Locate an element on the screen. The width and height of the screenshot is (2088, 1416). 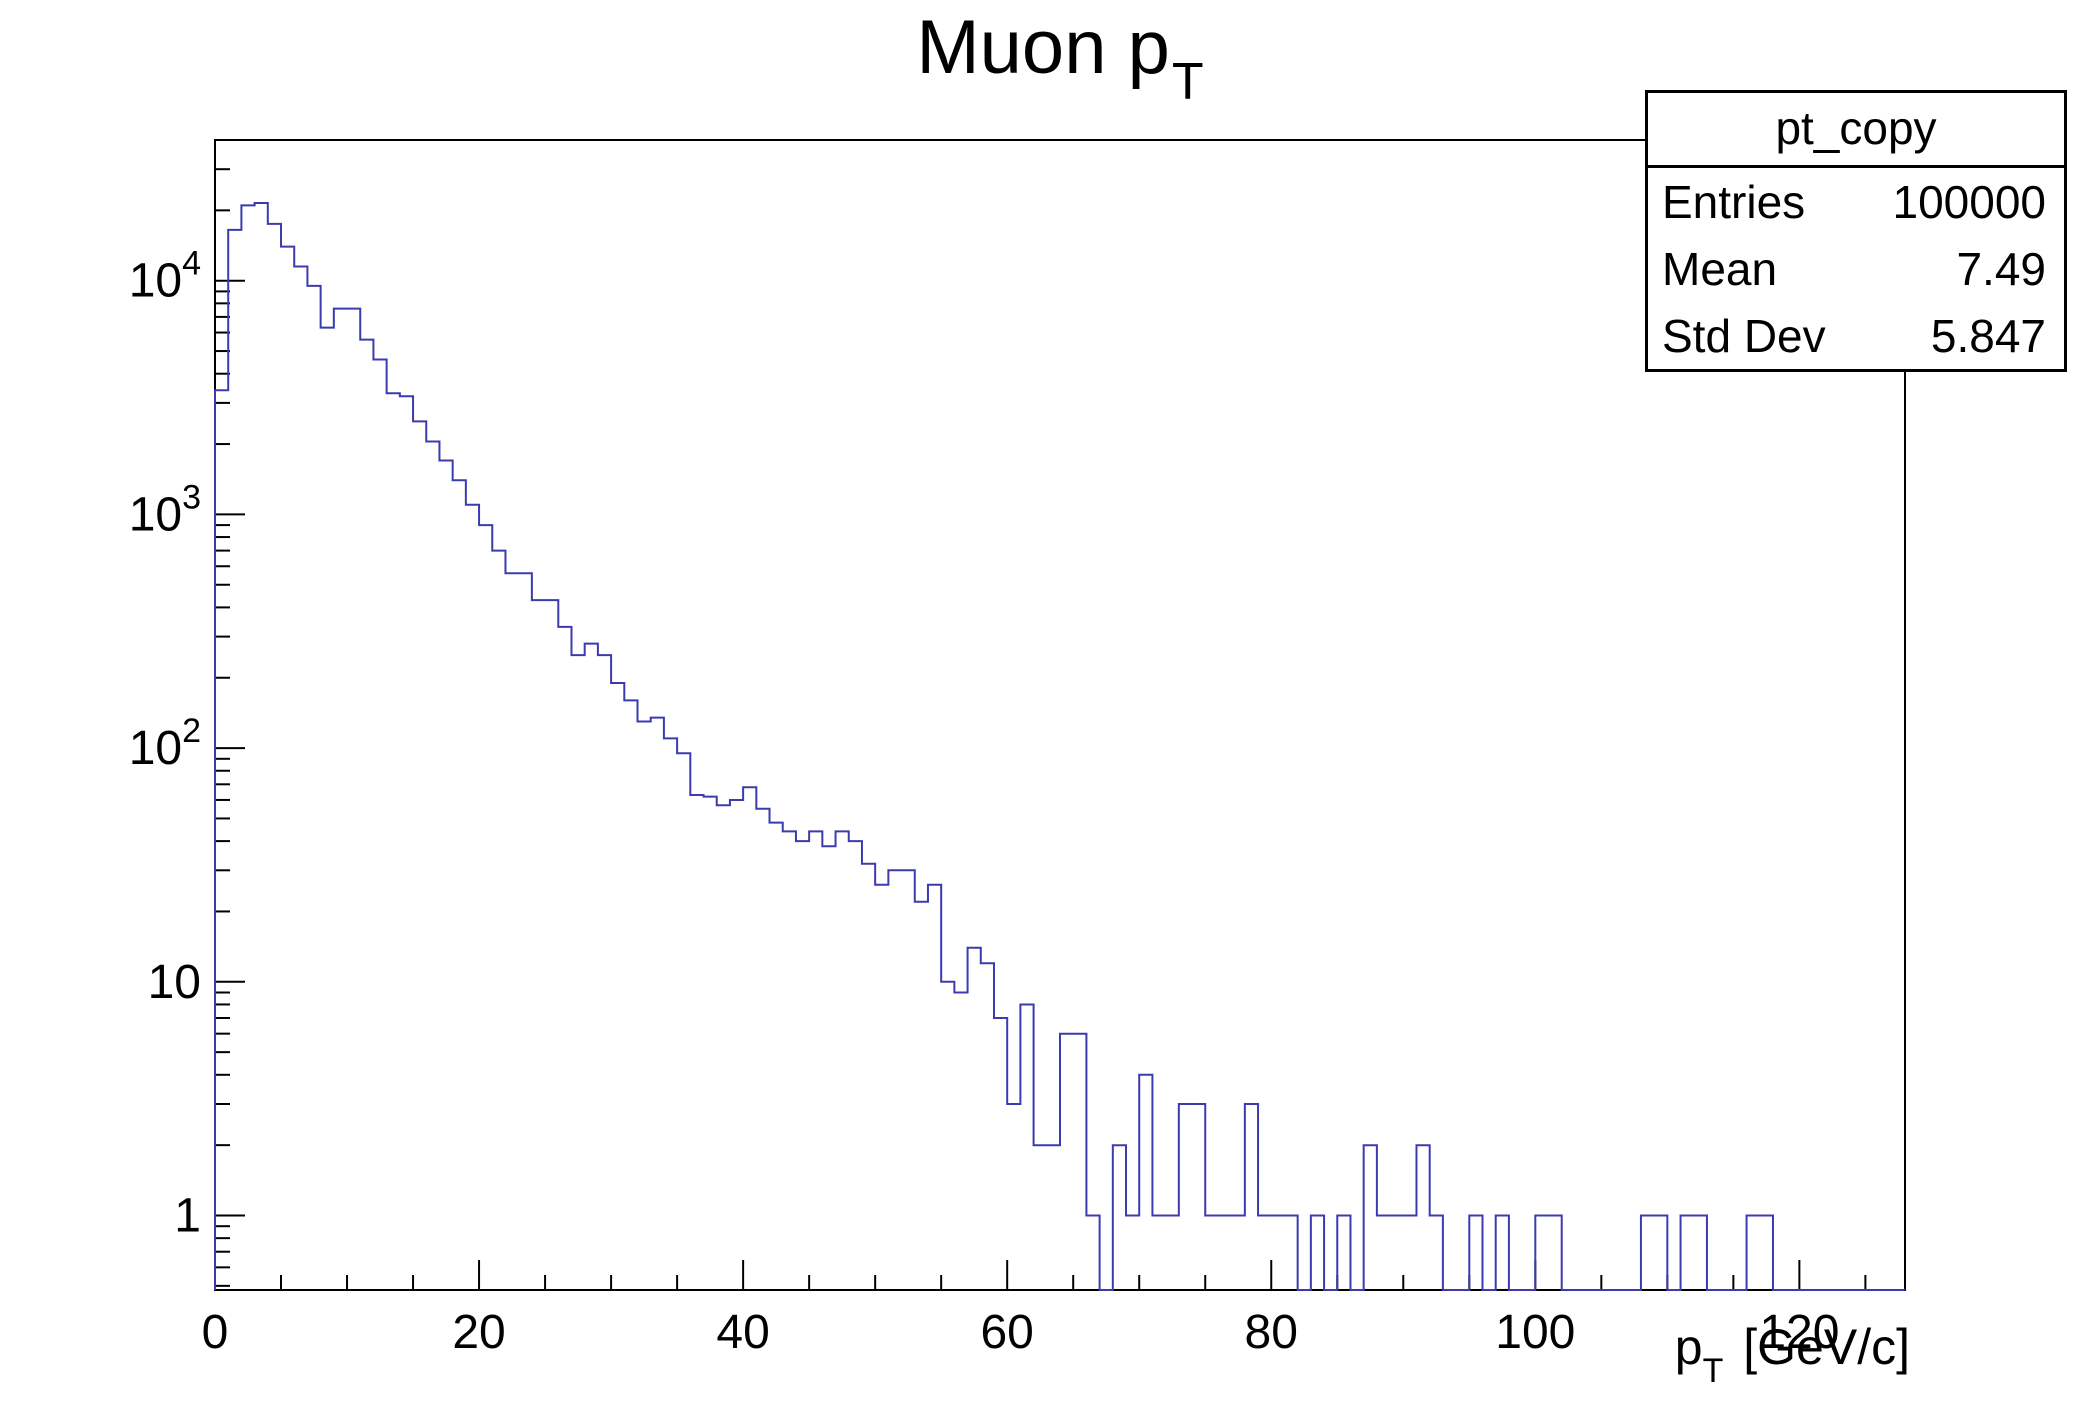
stats-row-stddev: Std Dev 5.847 is located at coordinates (1856, 335).